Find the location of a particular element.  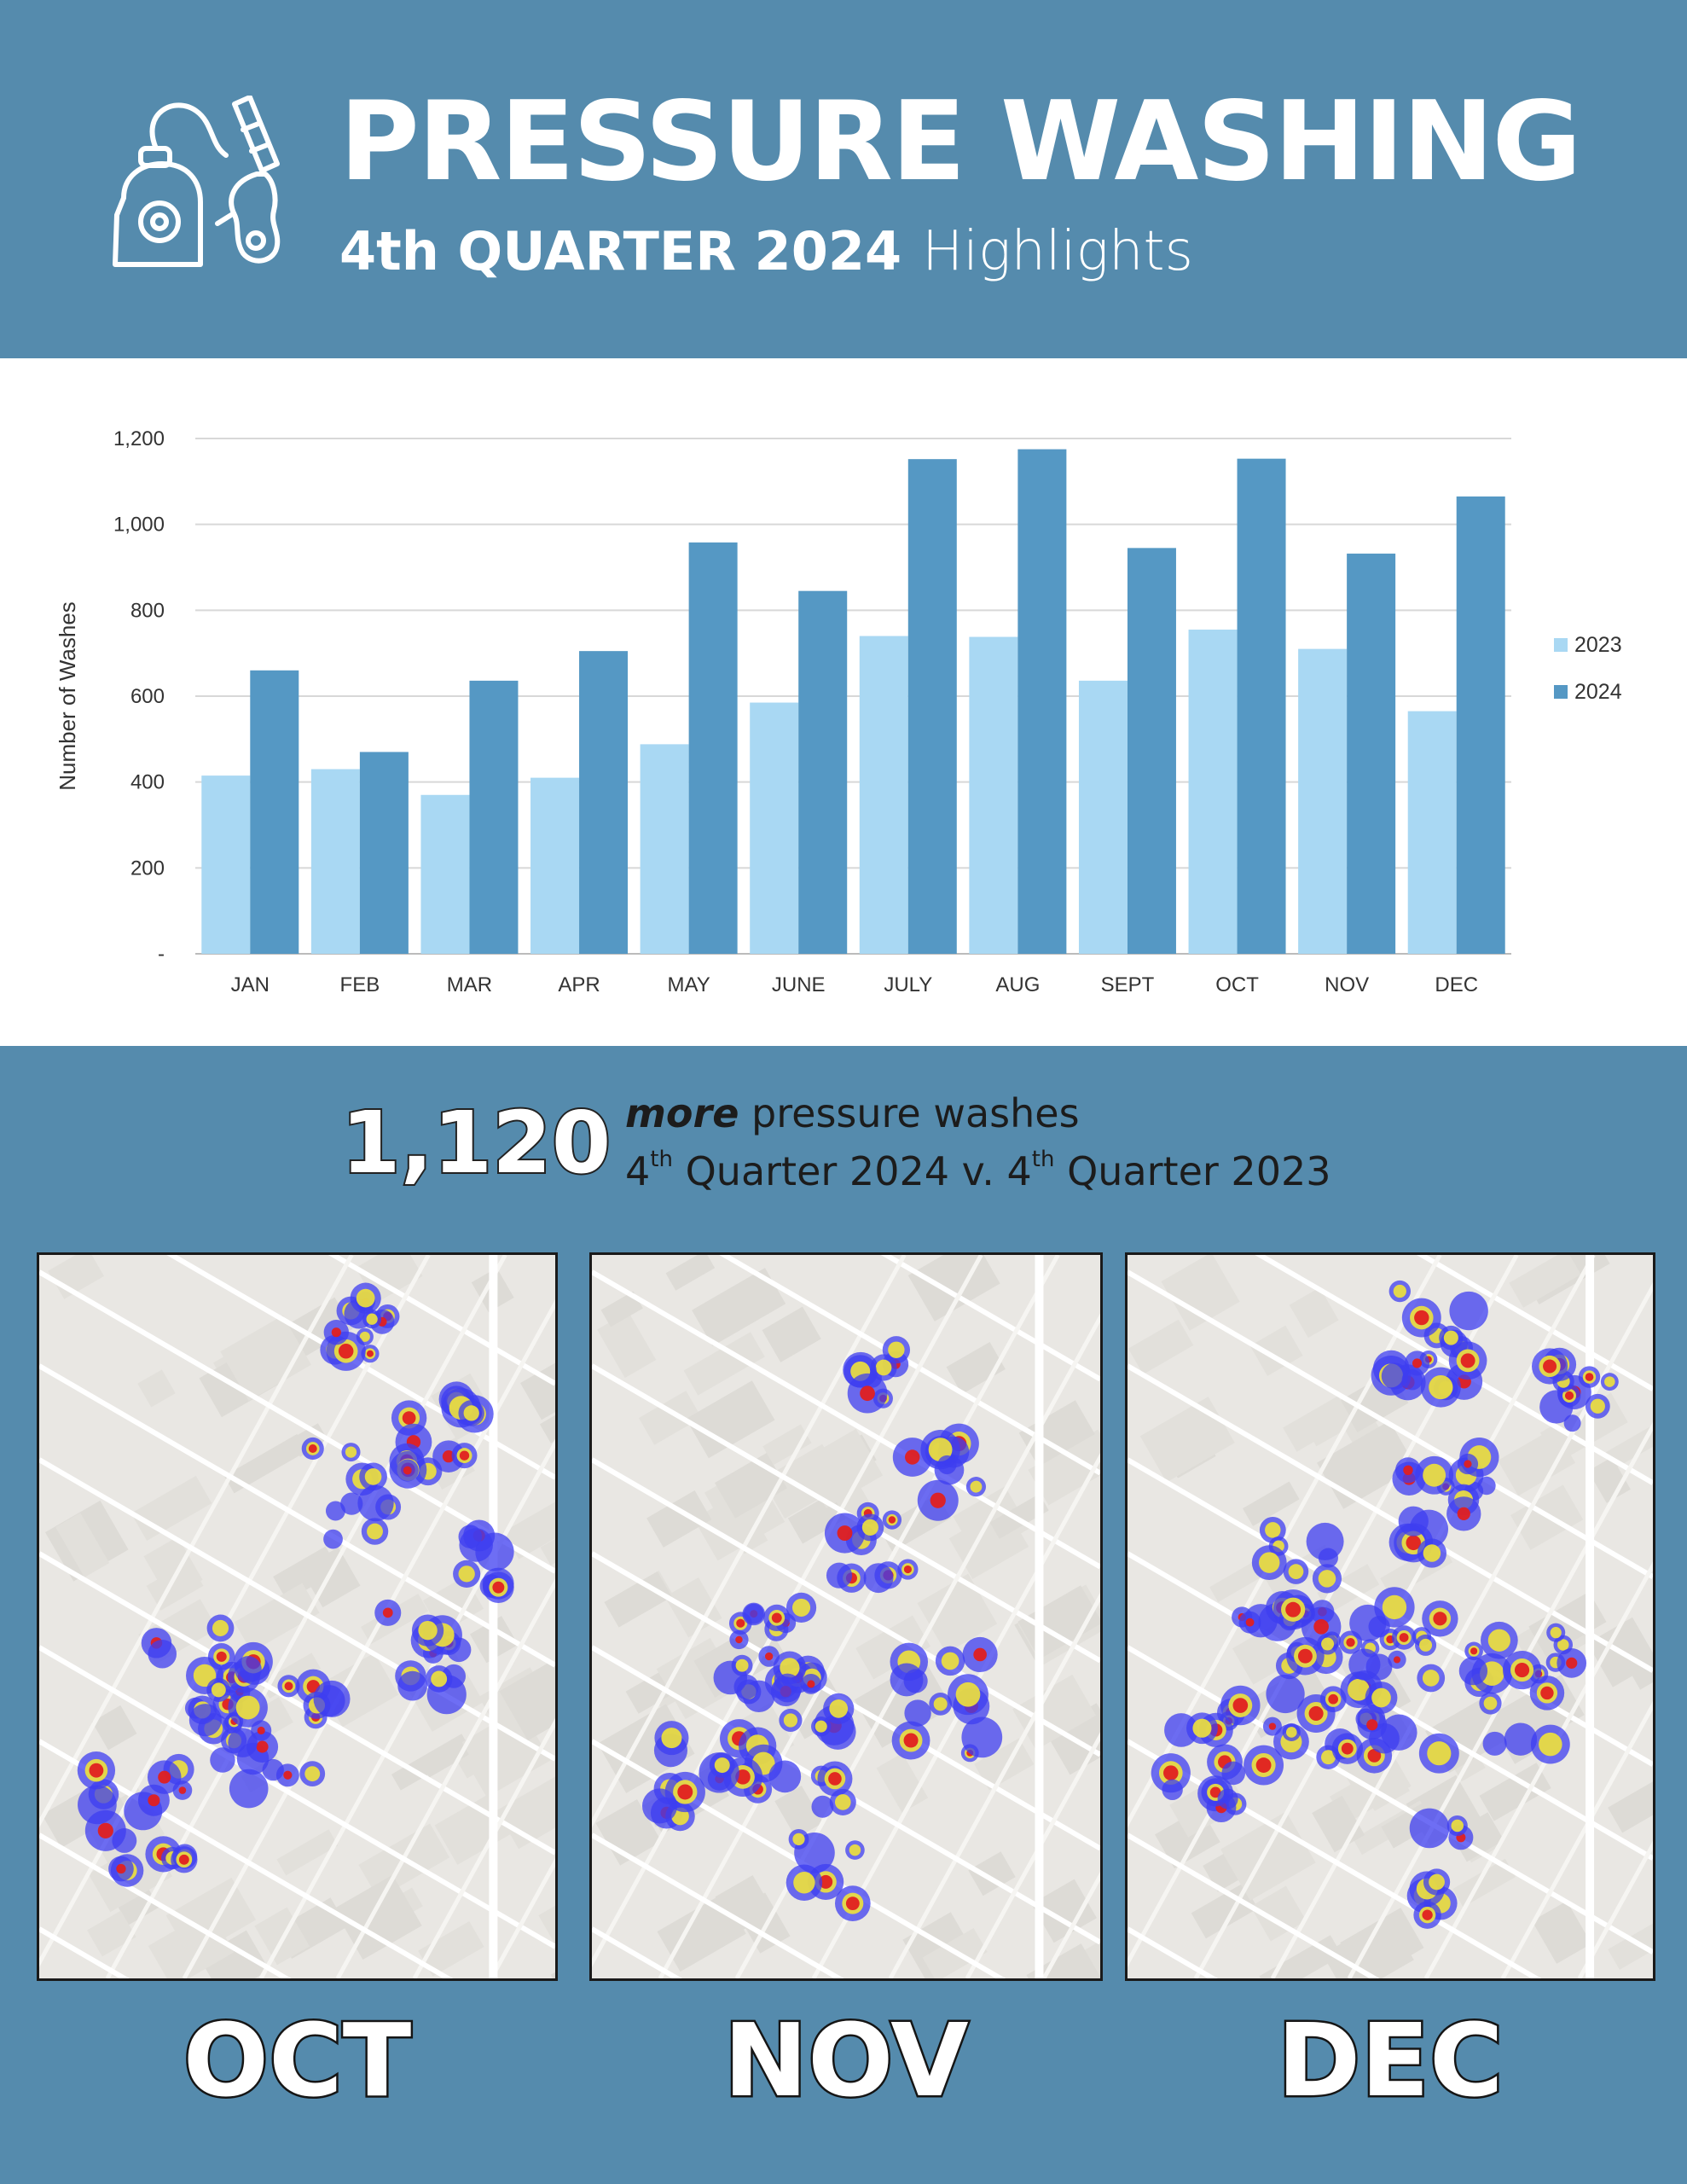

x-tick-label: AUG is located at coordinates (1018, 985).